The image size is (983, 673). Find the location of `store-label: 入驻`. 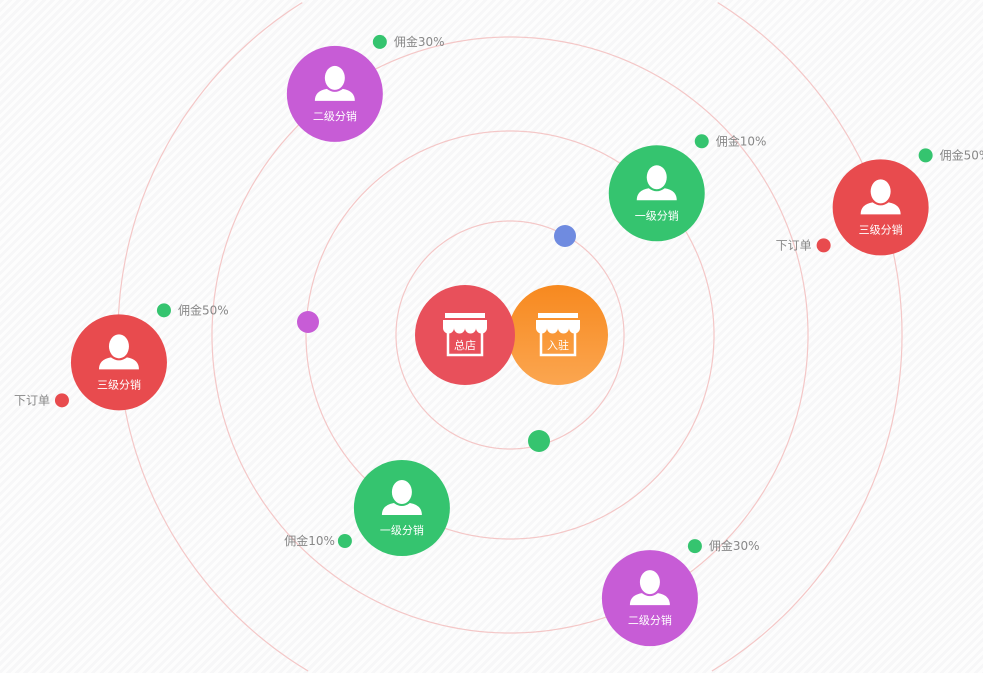

store-label: 入驻 is located at coordinates (558, 345).